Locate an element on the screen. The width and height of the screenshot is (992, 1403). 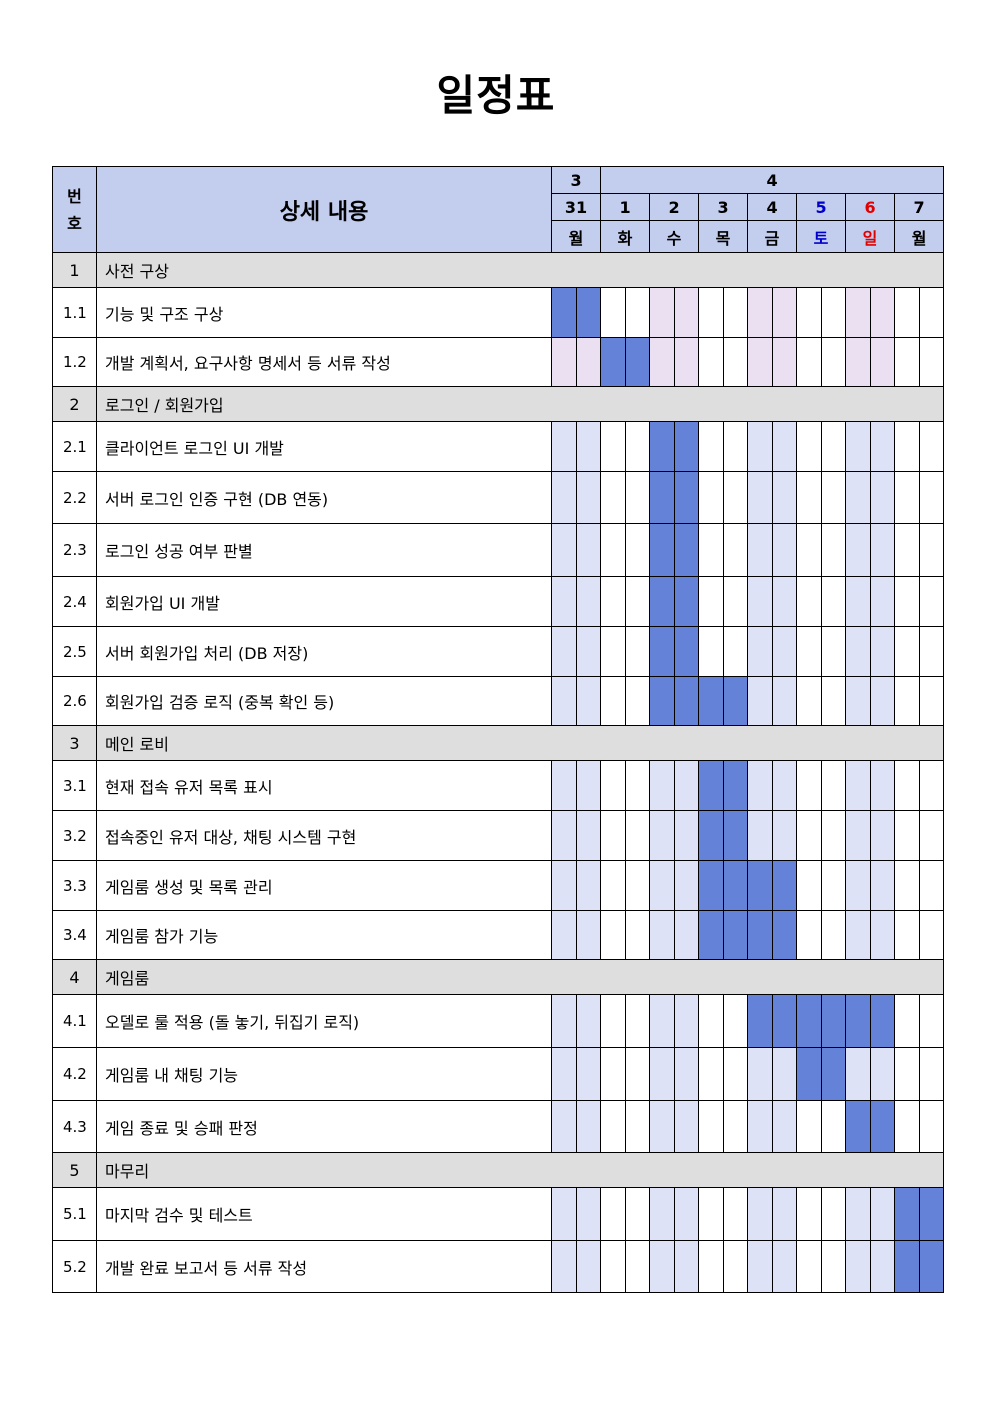
task-row: 3.3 게임룸 생성 및 목록 관리 is located at coordinates (498, 885).